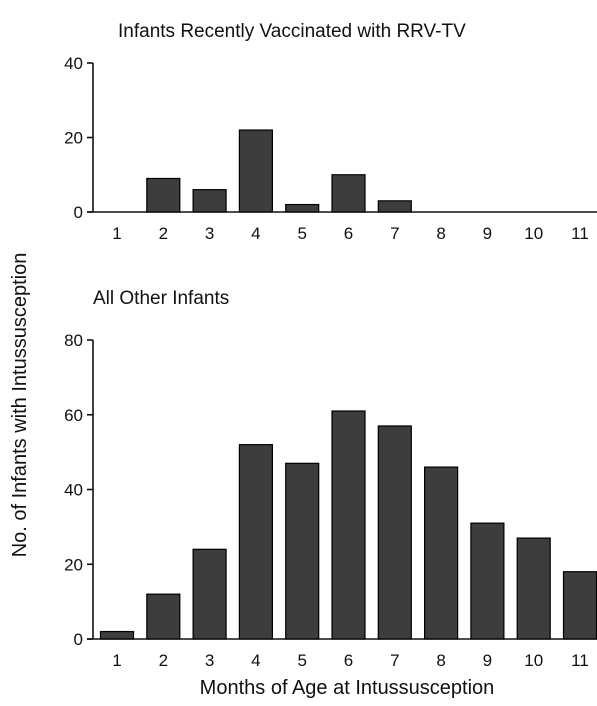 The image size is (597, 706). I want to click on other-x-tick-label: 8, so click(440, 660).